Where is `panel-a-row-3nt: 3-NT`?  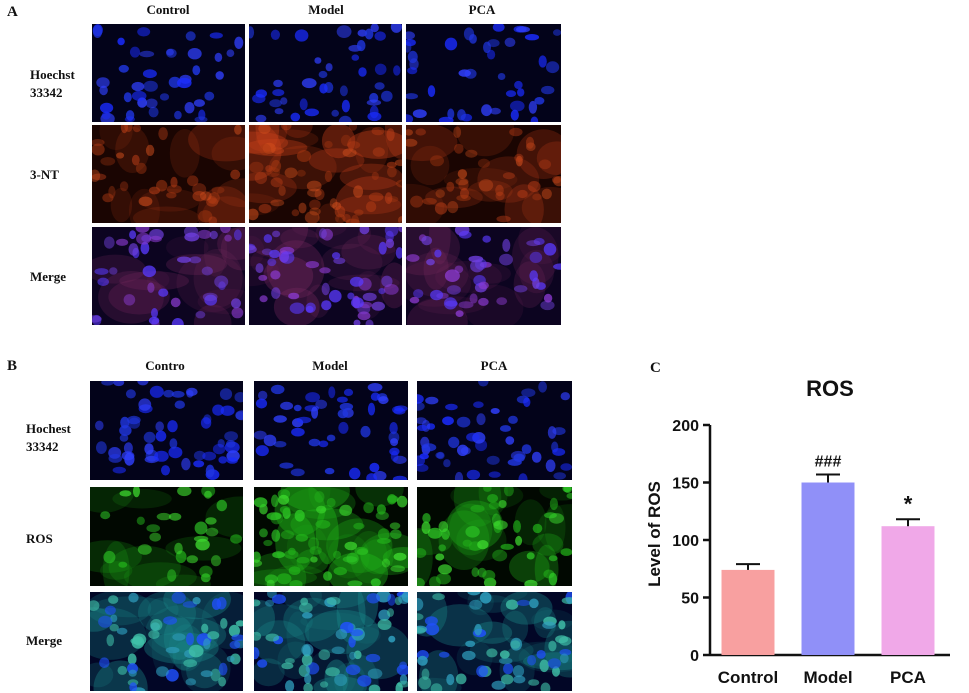
panel-a-row-3nt: 3-NT is located at coordinates (44, 174).